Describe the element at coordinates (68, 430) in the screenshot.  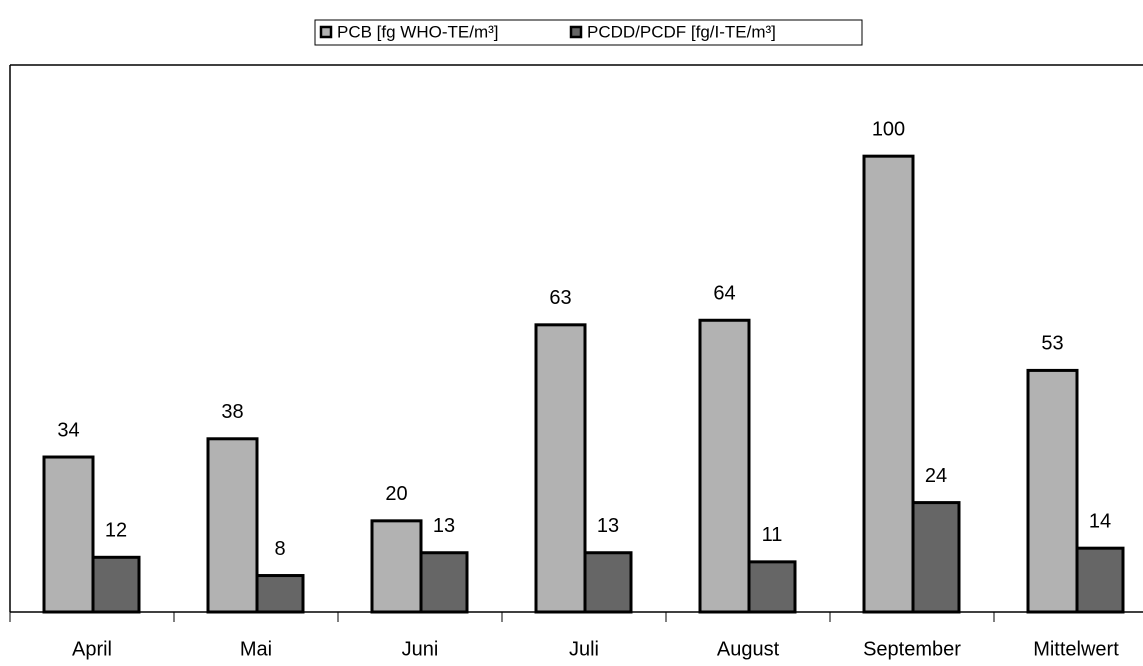
I see `data-label: 34` at that location.